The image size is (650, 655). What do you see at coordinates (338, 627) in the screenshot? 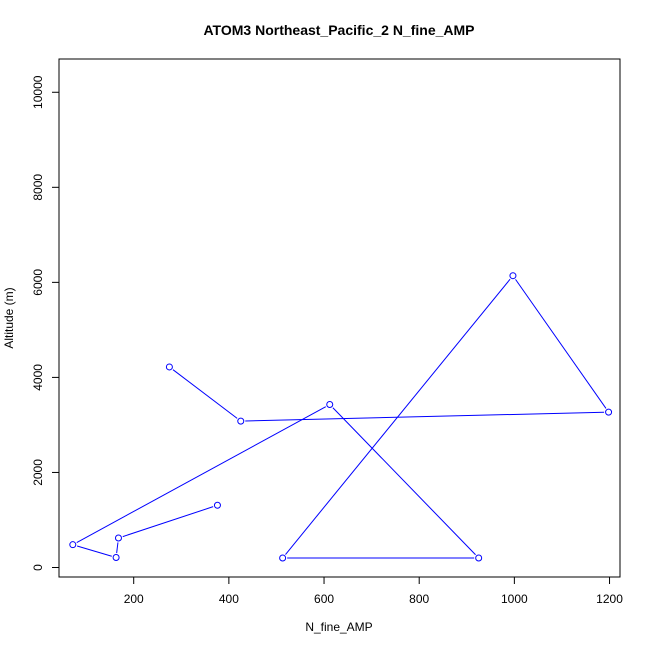
I see `x-axis-label: N_fine_AMP` at bounding box center [338, 627].